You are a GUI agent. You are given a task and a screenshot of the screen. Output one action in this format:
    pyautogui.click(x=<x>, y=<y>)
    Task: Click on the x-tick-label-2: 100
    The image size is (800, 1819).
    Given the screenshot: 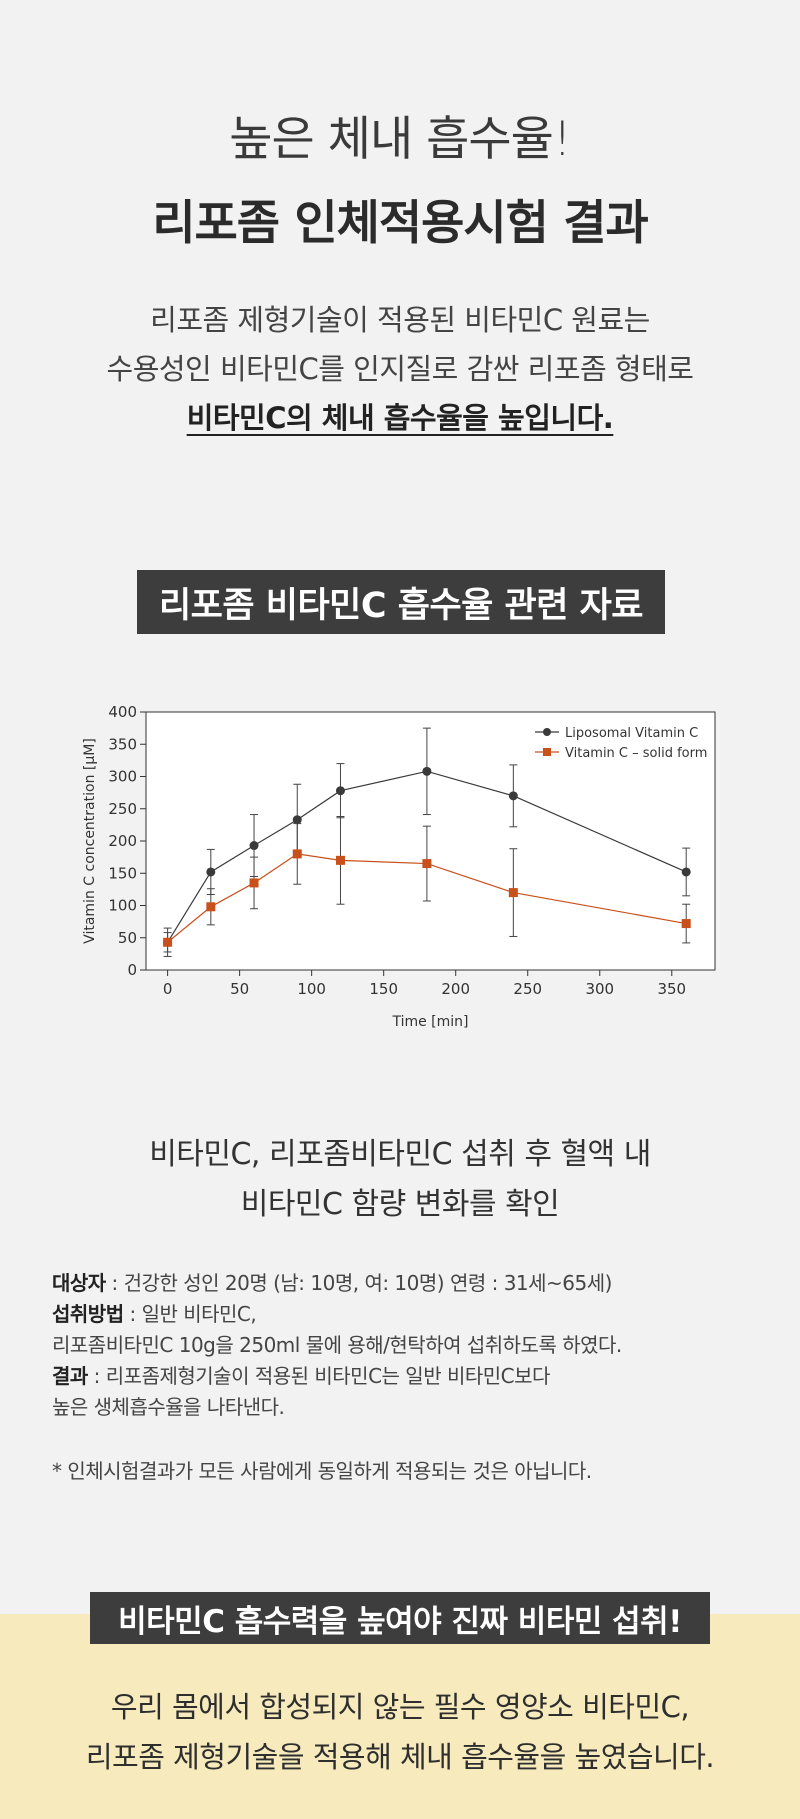 What is the action you would take?
    pyautogui.click(x=311, y=989)
    